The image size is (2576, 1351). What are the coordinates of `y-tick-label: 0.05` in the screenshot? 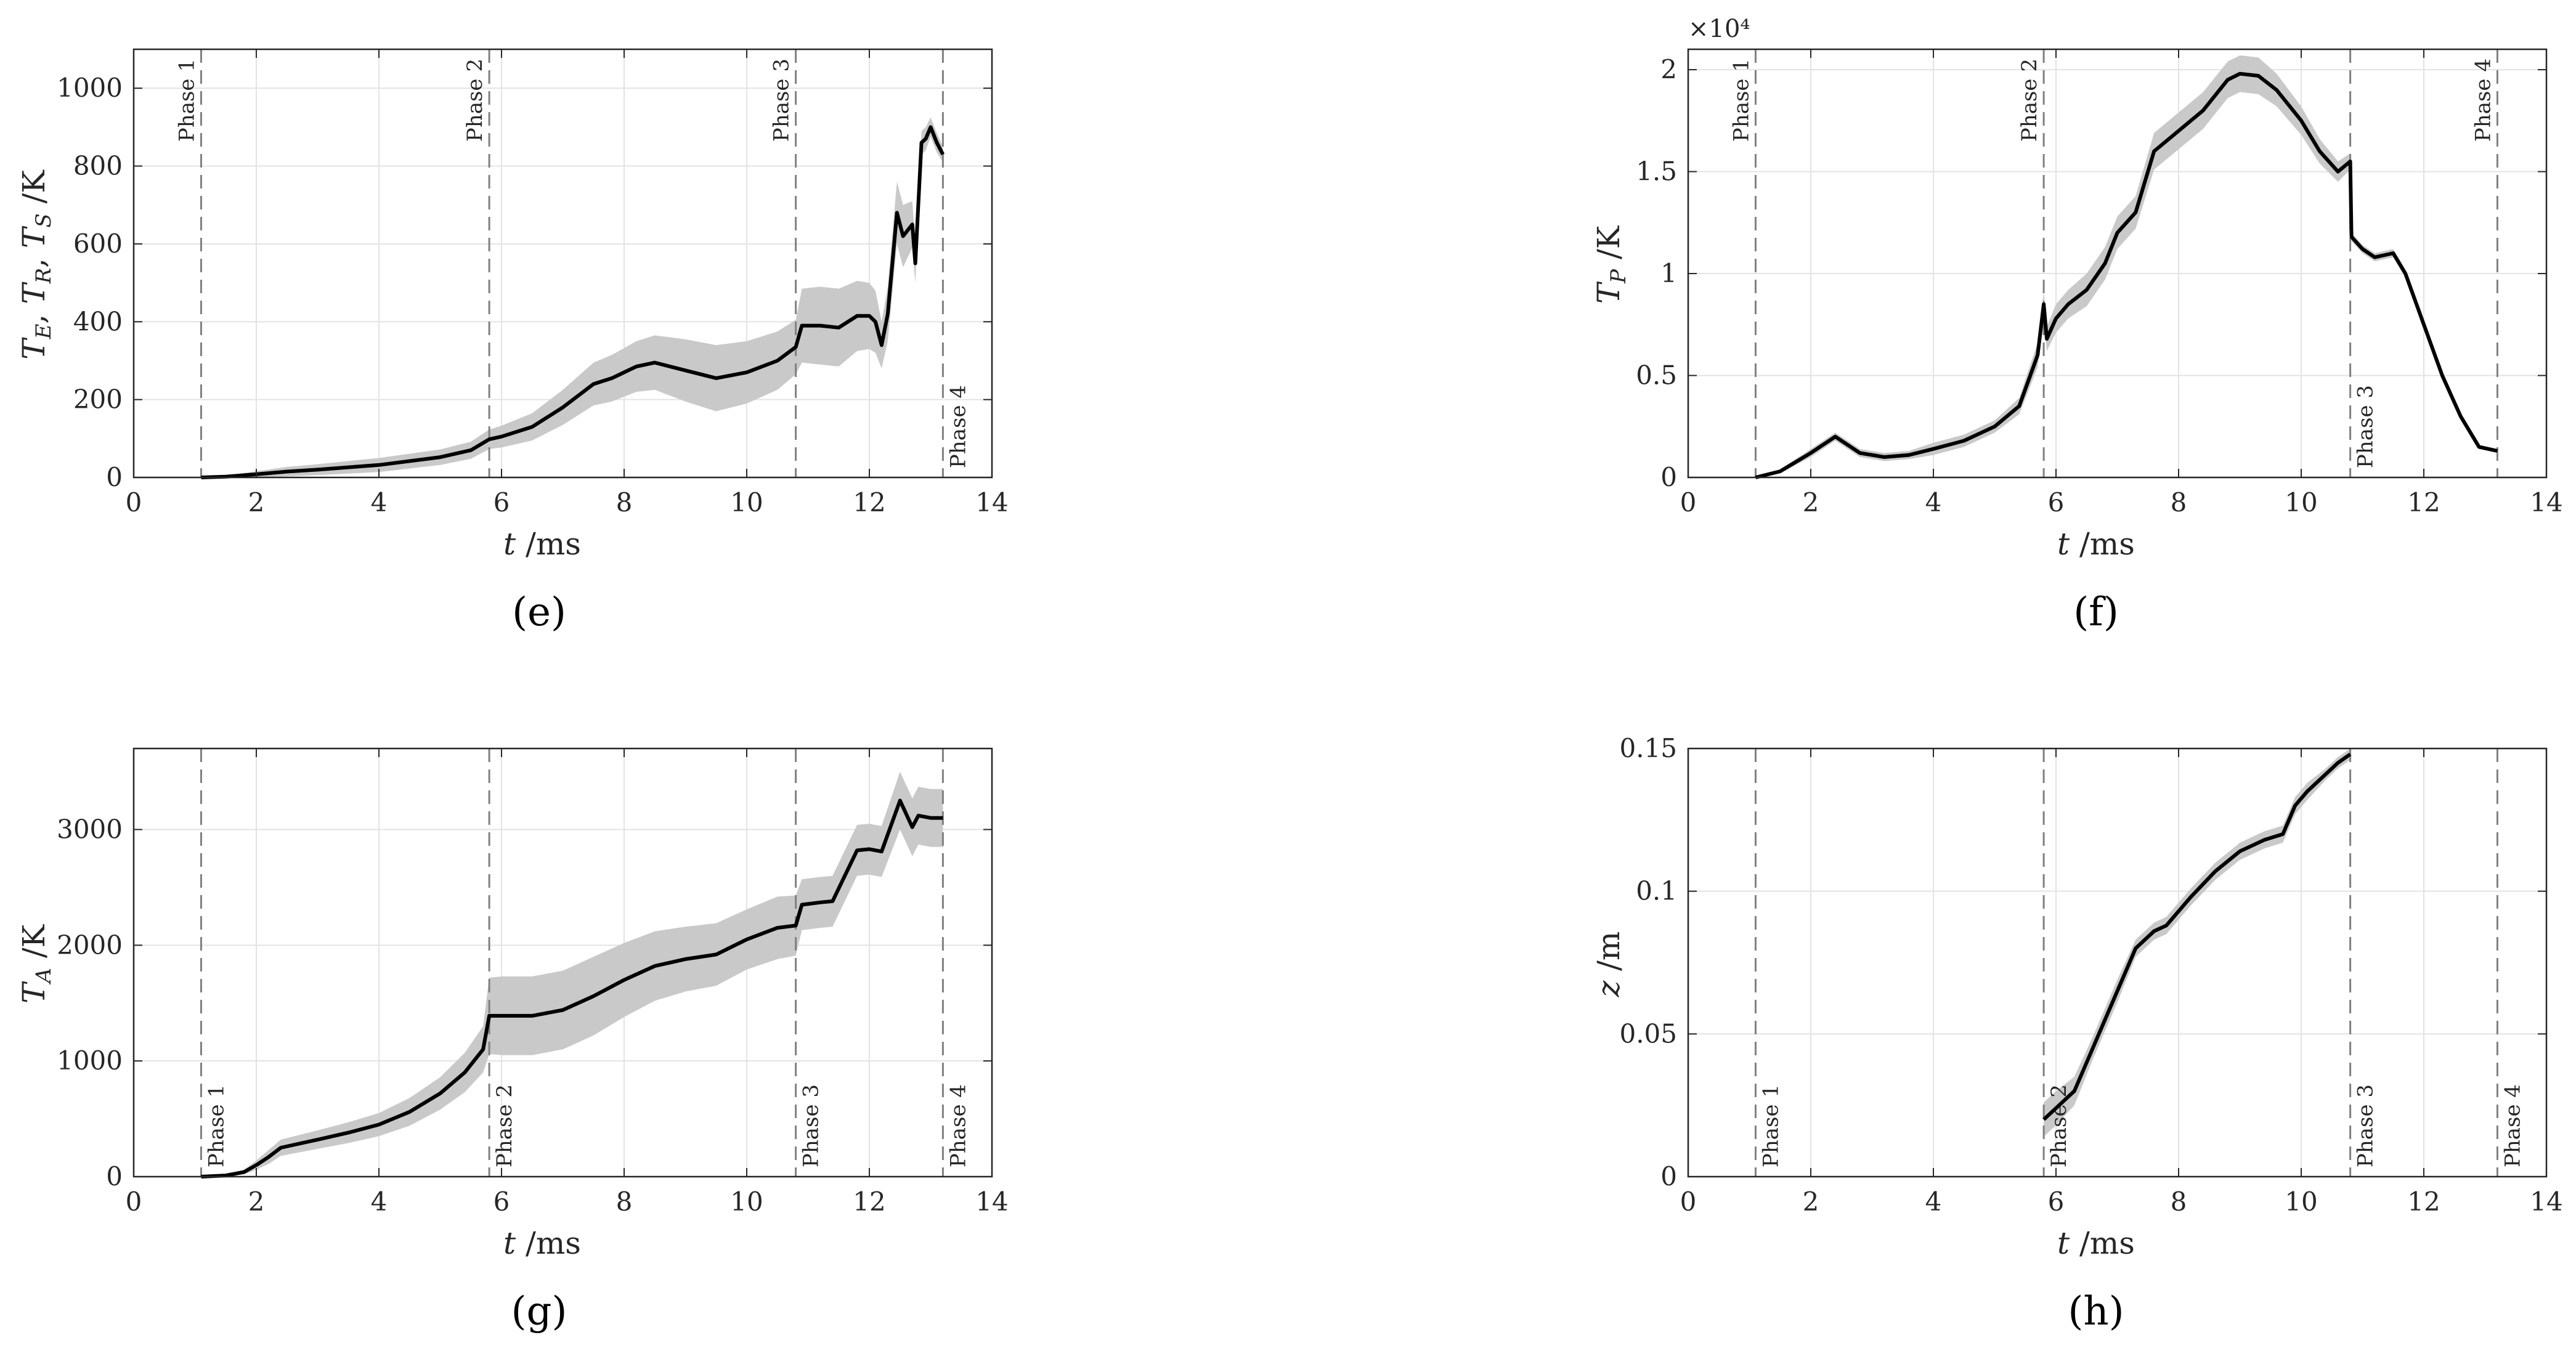 It's located at (1648, 1033).